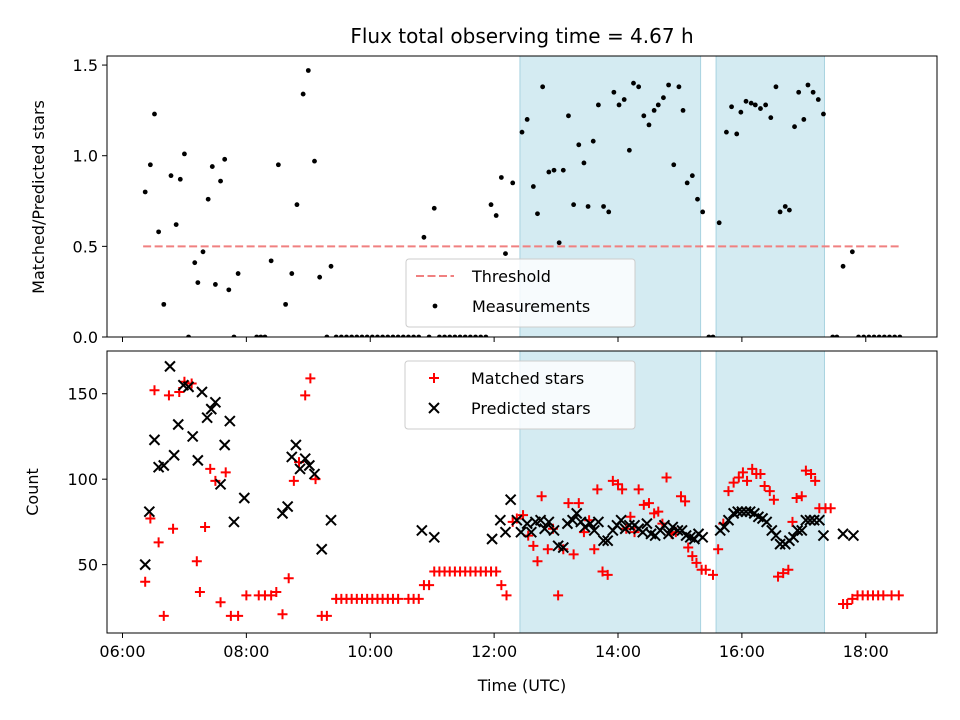 This screenshot has width=960, height=720. I want to click on top-shaded-interval, so click(770, 196).